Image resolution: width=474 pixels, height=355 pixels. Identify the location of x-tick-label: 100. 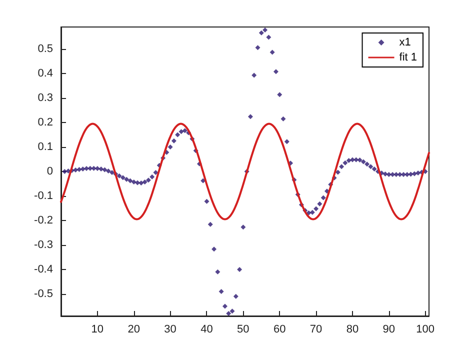
(425, 330).